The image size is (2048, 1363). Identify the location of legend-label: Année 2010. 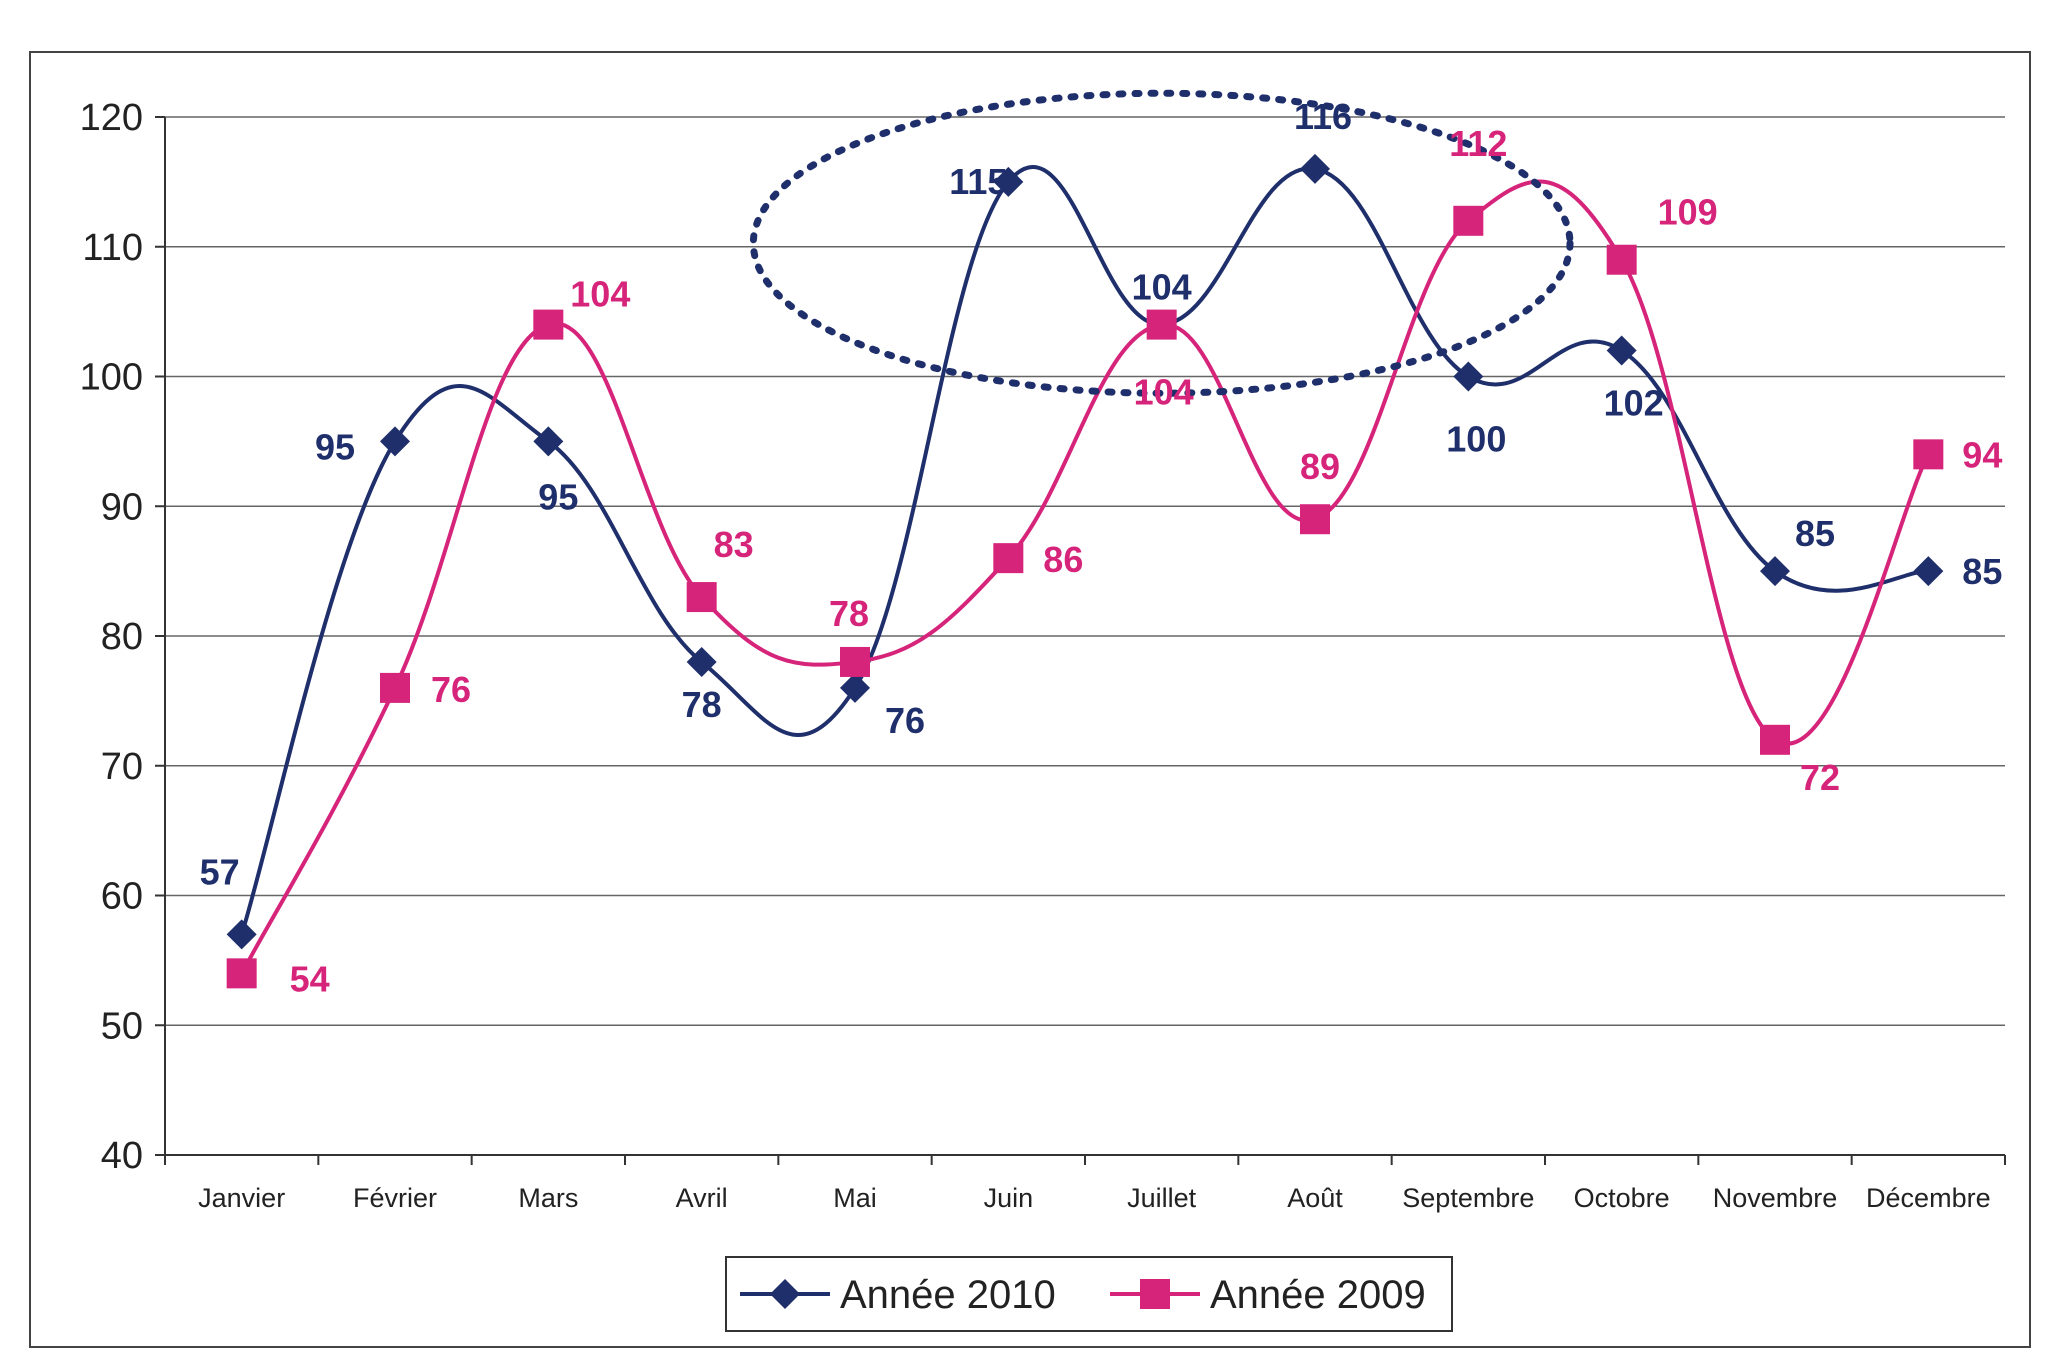
(948, 1295).